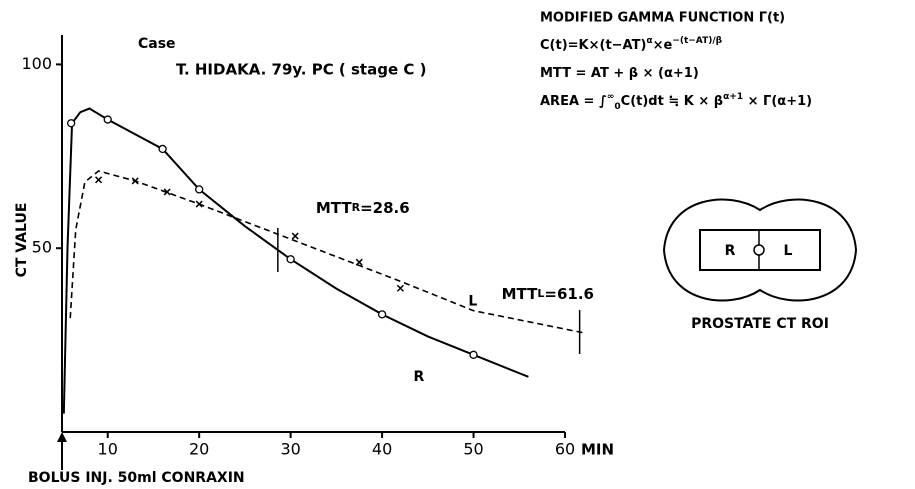 Image resolution: width=915 pixels, height=489 pixels. I want to click on mtt-label: MTTL=61.6, so click(548, 294).